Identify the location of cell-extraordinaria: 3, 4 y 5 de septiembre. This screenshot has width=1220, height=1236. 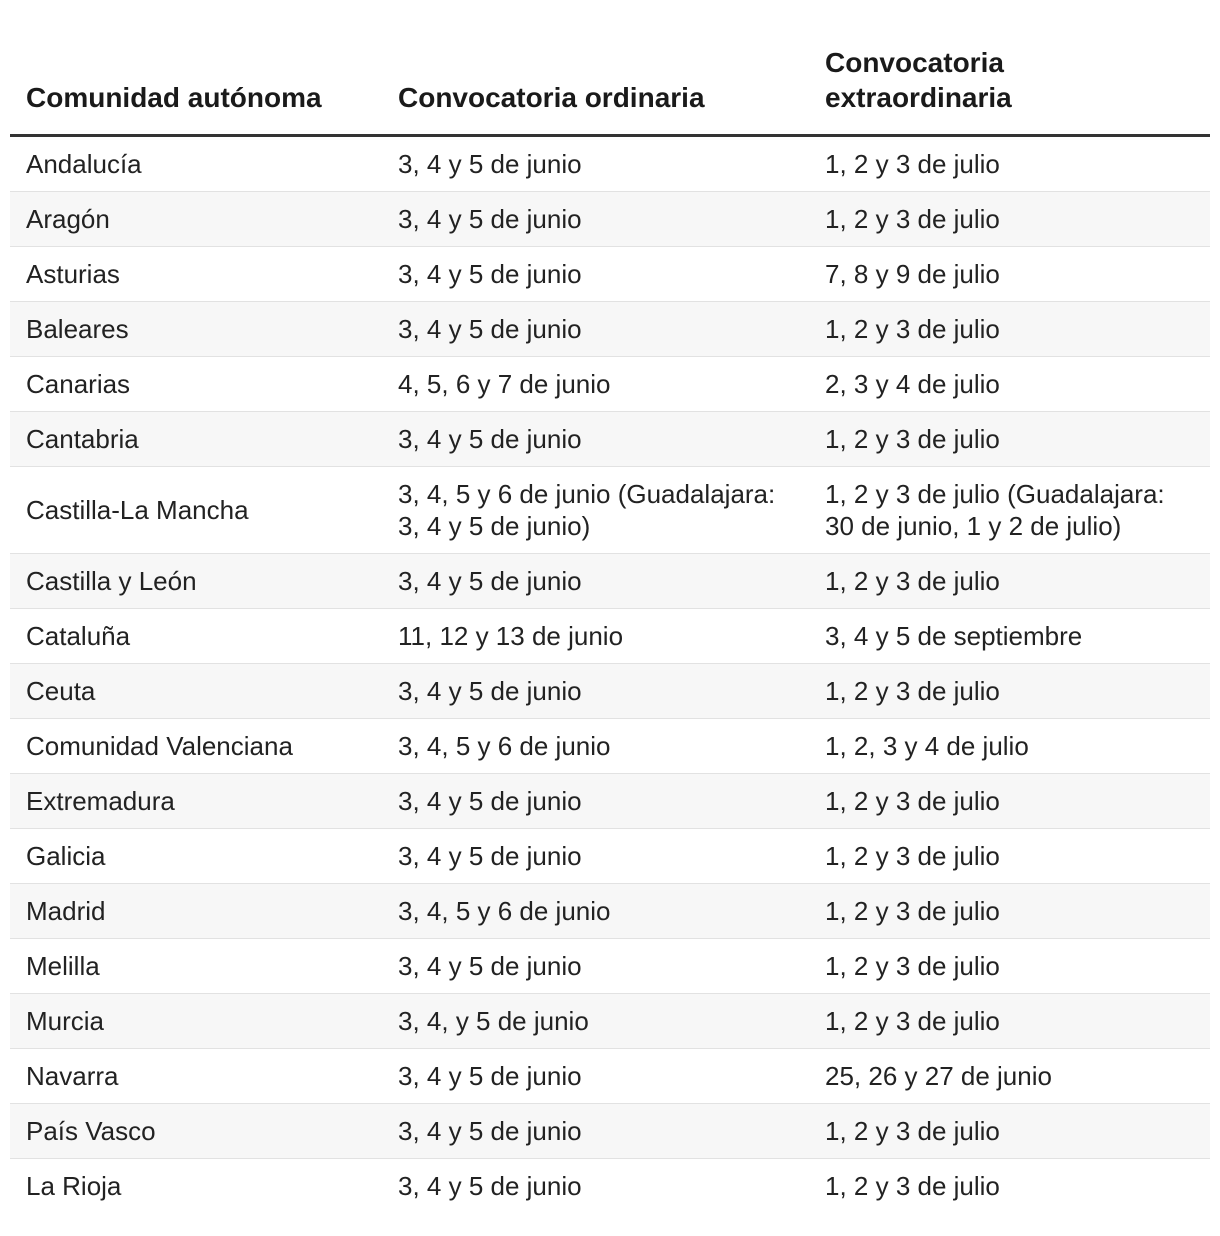
(1009, 636).